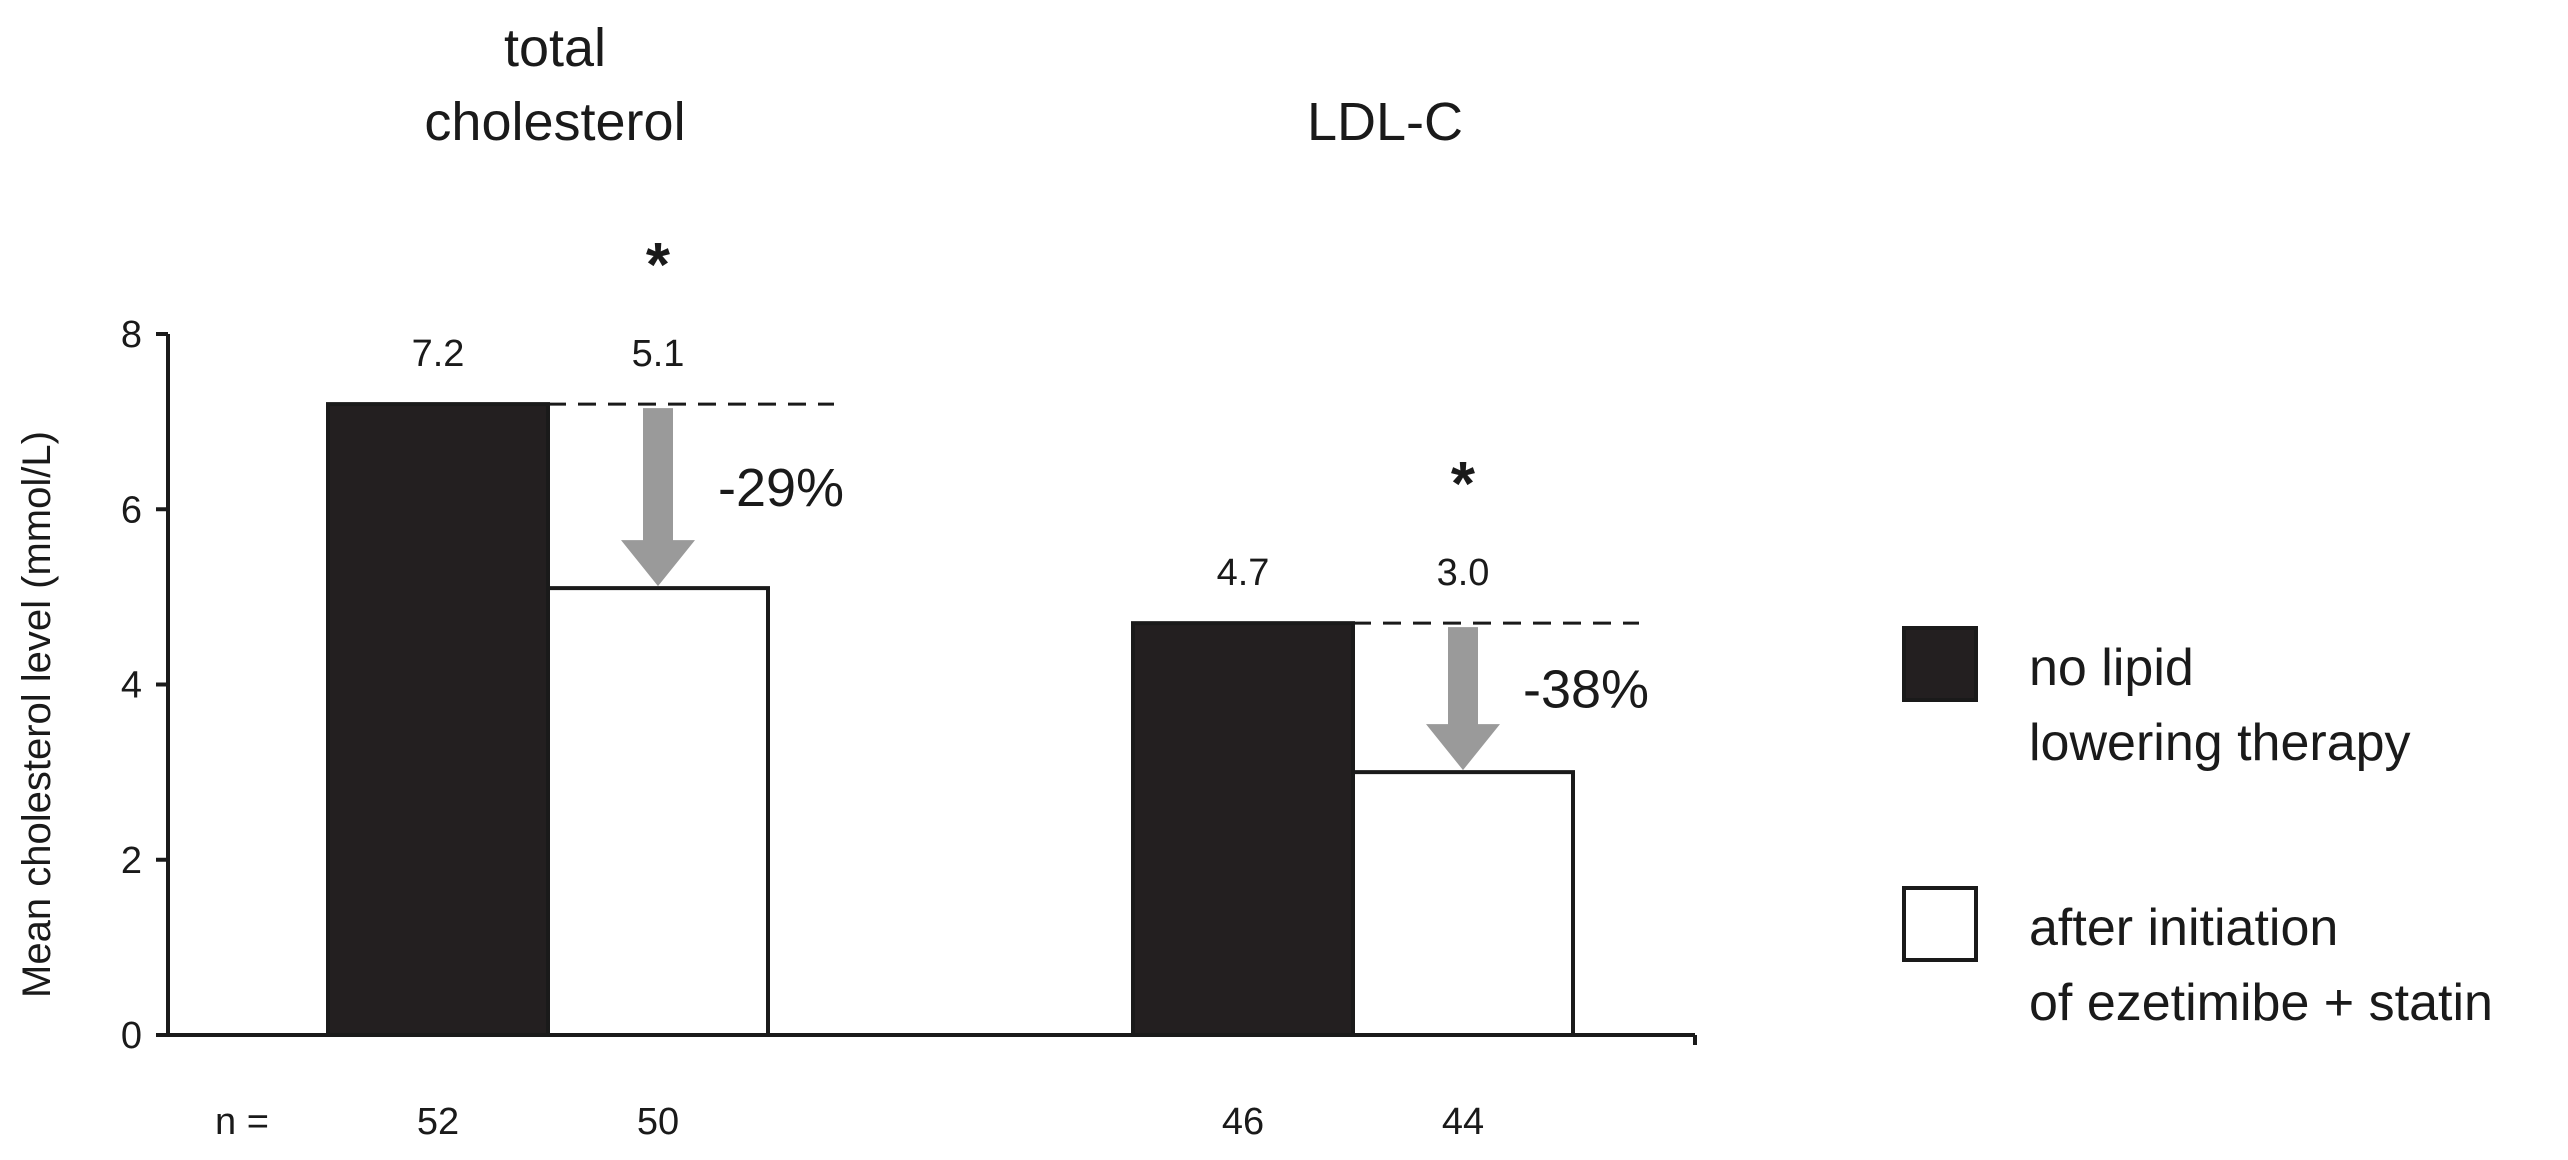  I want to click on n-label: n =, so click(242, 1122).